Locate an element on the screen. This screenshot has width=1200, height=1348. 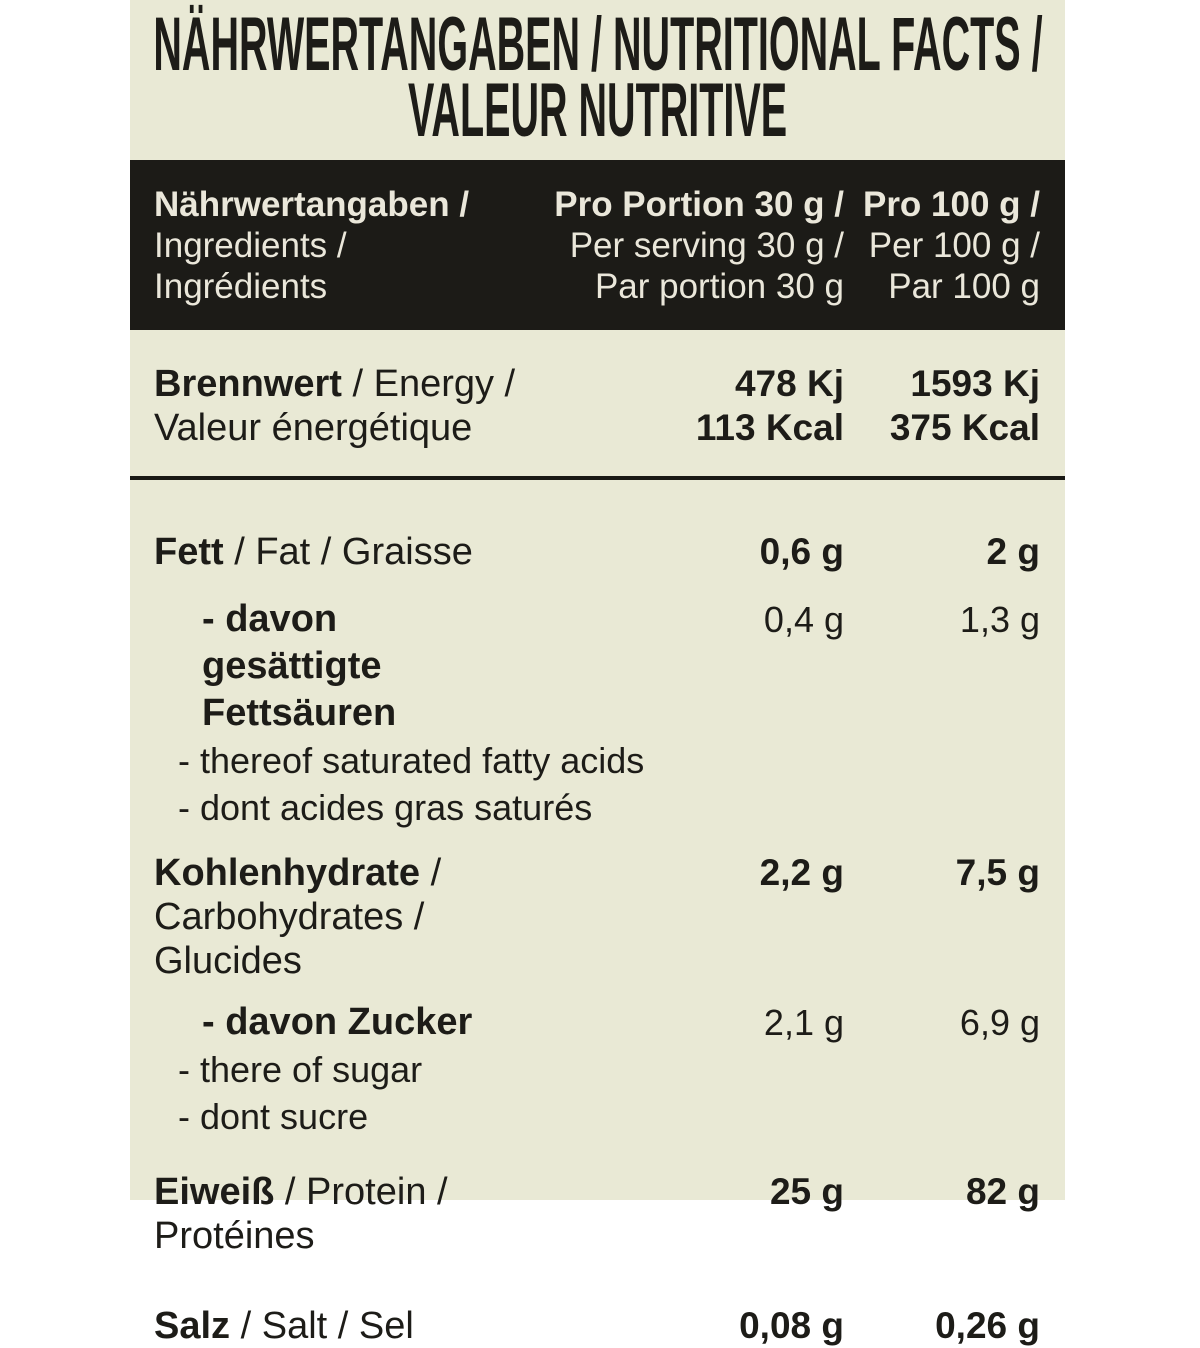
header-100g-en: Per 100 g / is located at coordinates (954, 245).